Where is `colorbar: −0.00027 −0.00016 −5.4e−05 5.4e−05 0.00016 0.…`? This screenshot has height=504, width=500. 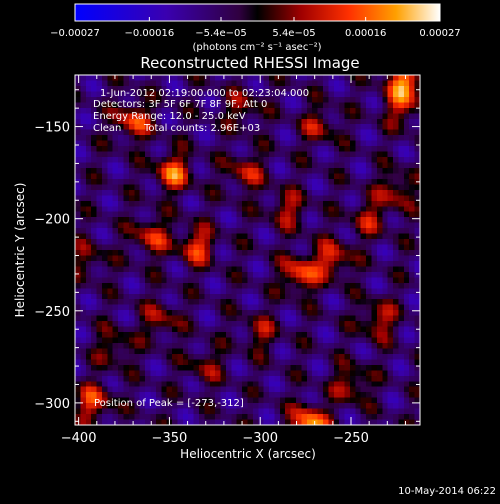 colorbar: −0.00027 −0.00016 −5.4e−05 5.4e−05 0.00016 0.… is located at coordinates (255, 28).